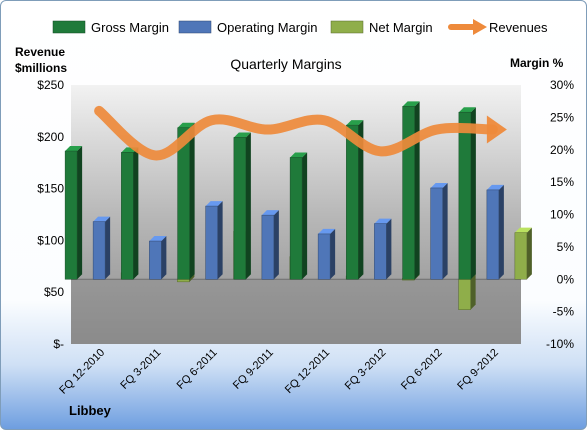  Describe the element at coordinates (566, 279) in the screenshot. I see `y-right-tick-label: 0%` at that location.